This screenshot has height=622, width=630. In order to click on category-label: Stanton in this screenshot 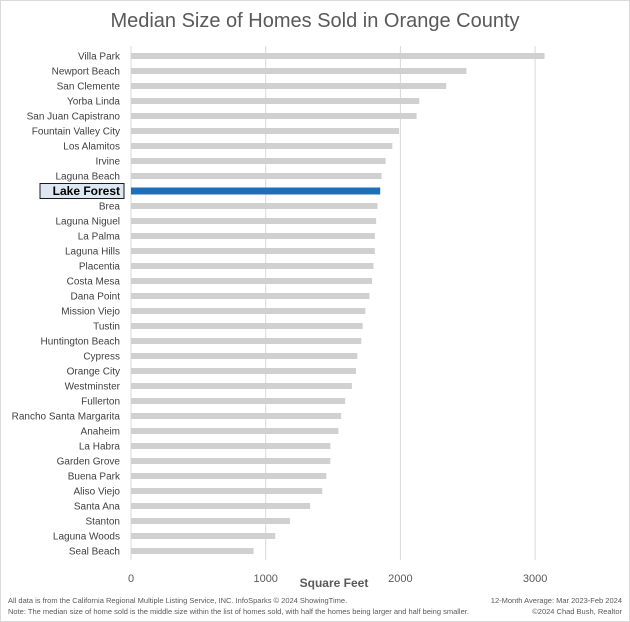, I will do `click(103, 522)`.